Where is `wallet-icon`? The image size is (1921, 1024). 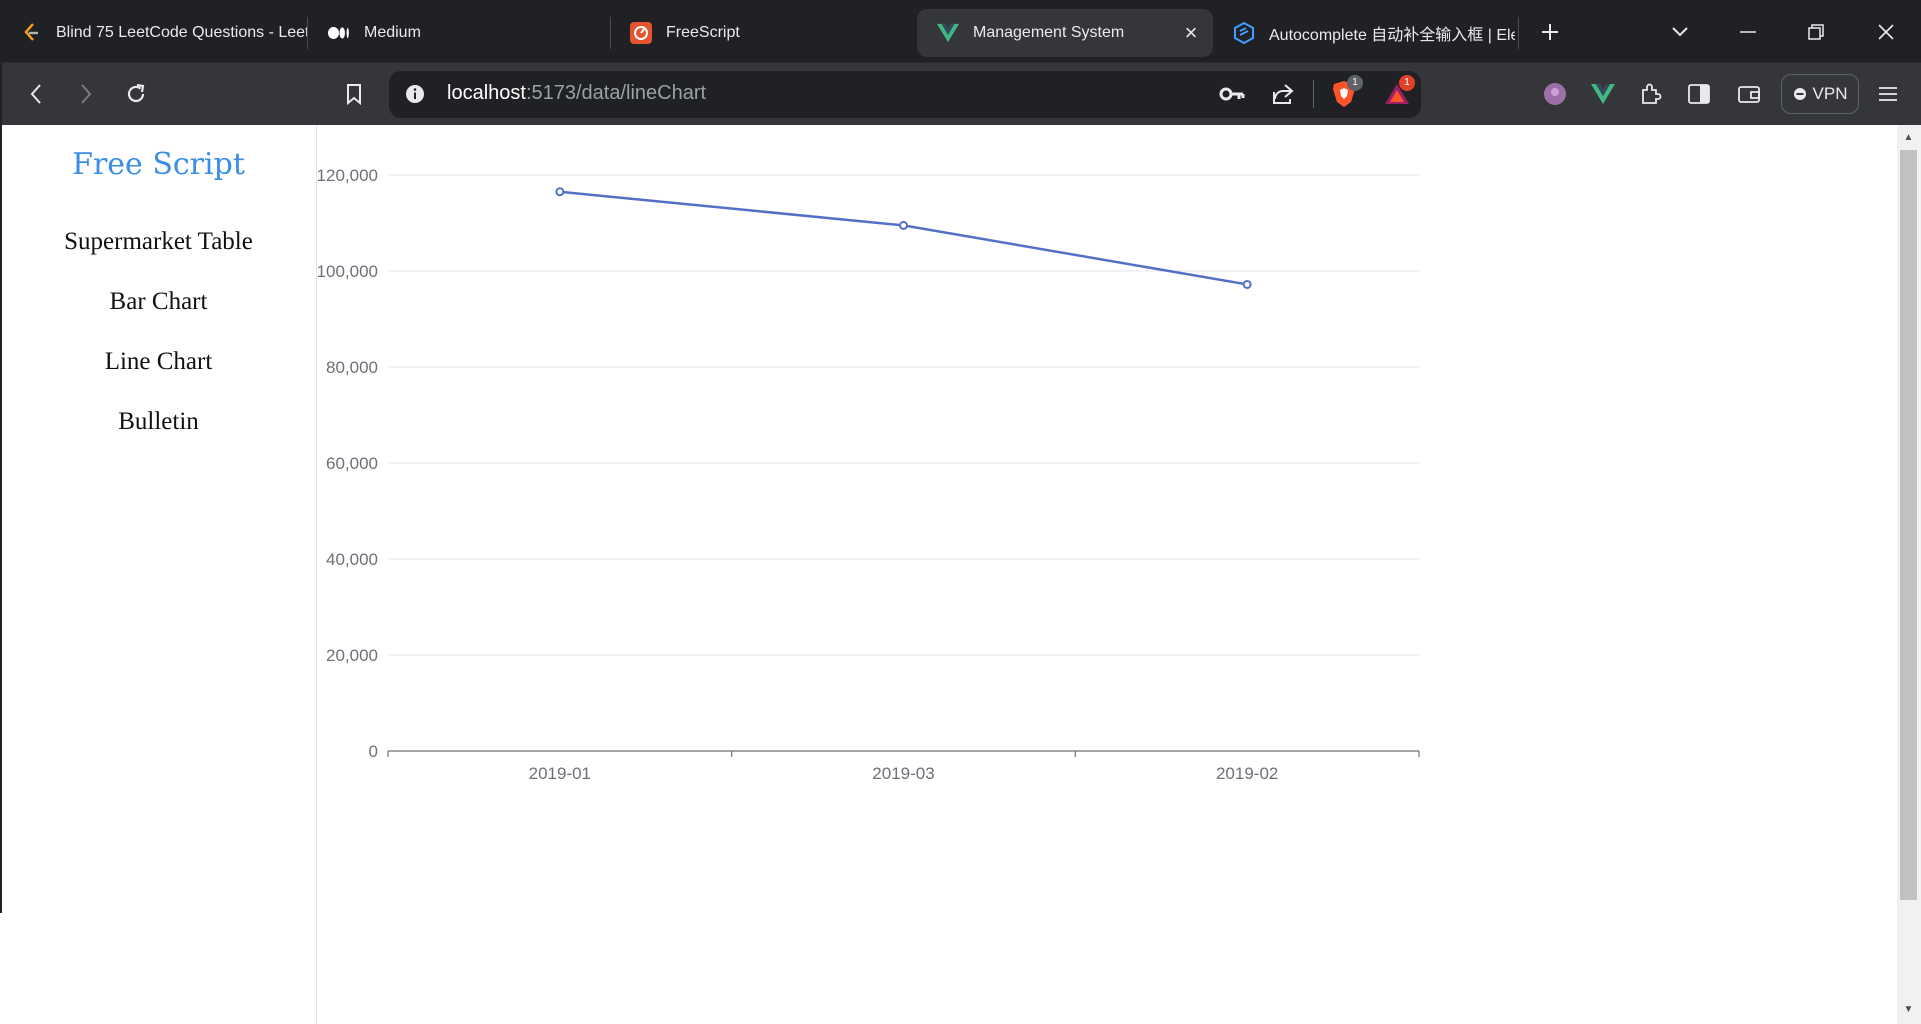
wallet-icon is located at coordinates (1749, 94).